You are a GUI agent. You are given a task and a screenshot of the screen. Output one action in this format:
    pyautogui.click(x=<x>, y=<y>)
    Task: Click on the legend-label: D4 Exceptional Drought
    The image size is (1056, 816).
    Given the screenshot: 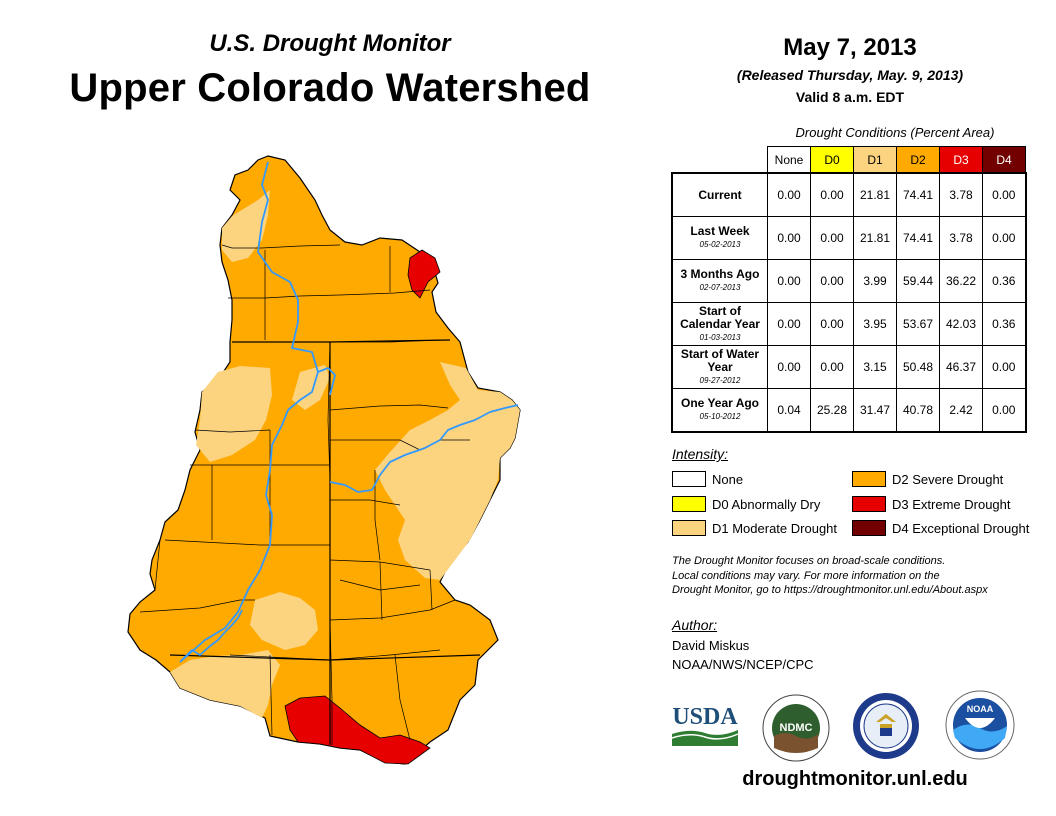 What is the action you would take?
    pyautogui.click(x=961, y=528)
    